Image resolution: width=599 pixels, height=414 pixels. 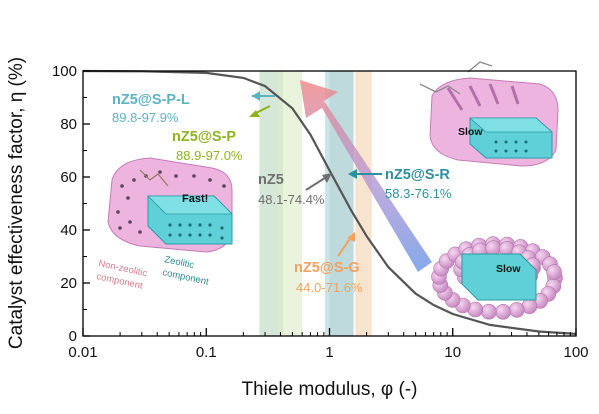 What do you see at coordinates (204, 137) in the screenshot?
I see `band-label-nz5-s-p: nZ5@S-P` at bounding box center [204, 137].